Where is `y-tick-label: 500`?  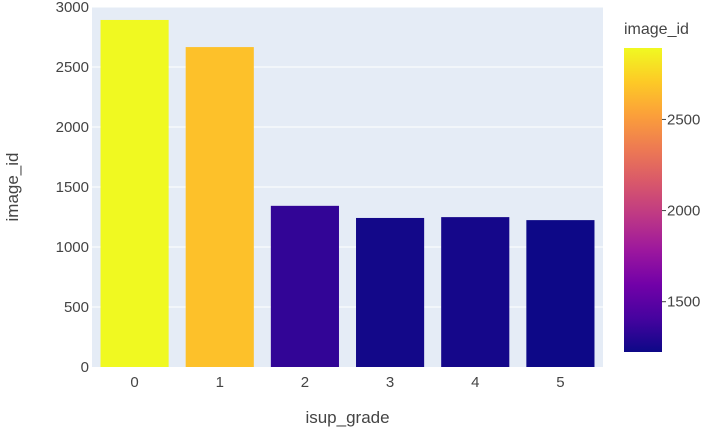 y-tick-label: 500 is located at coordinates (76, 307).